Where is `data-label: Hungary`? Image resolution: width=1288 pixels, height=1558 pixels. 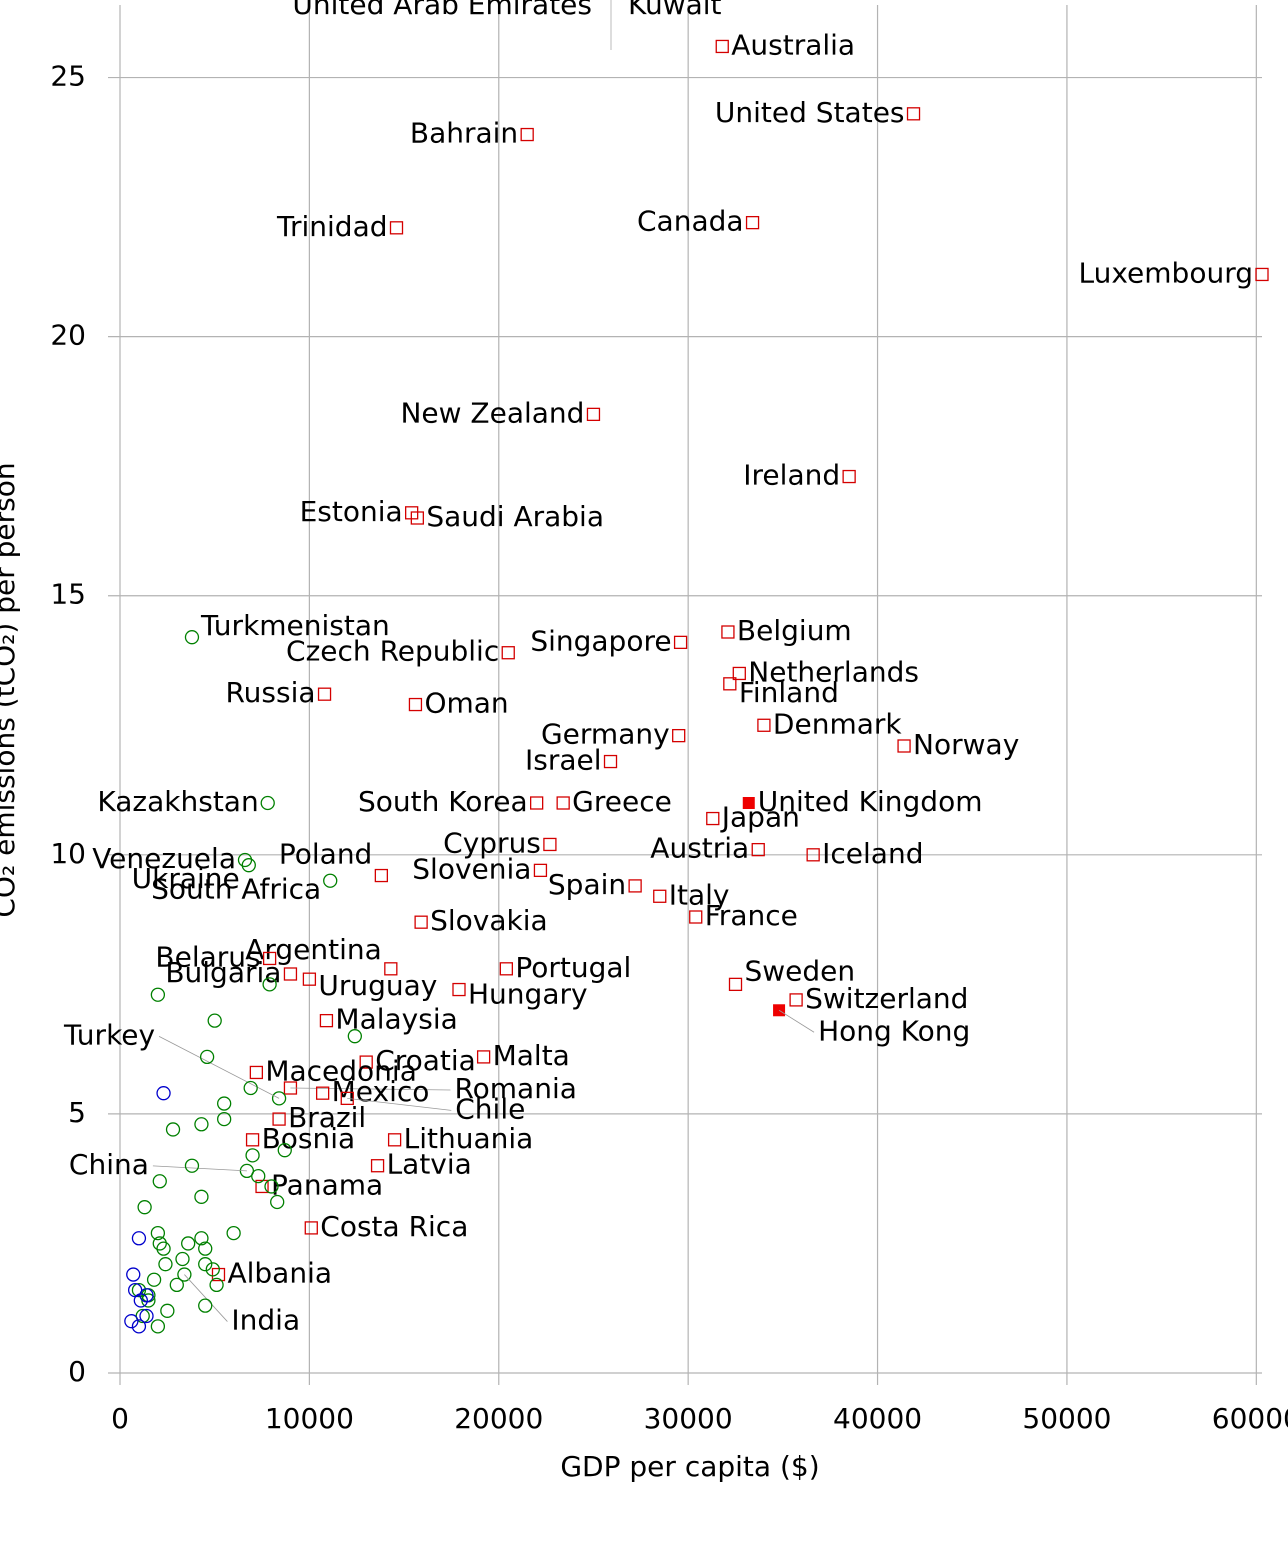
data-label: Hungary is located at coordinates (528, 994).